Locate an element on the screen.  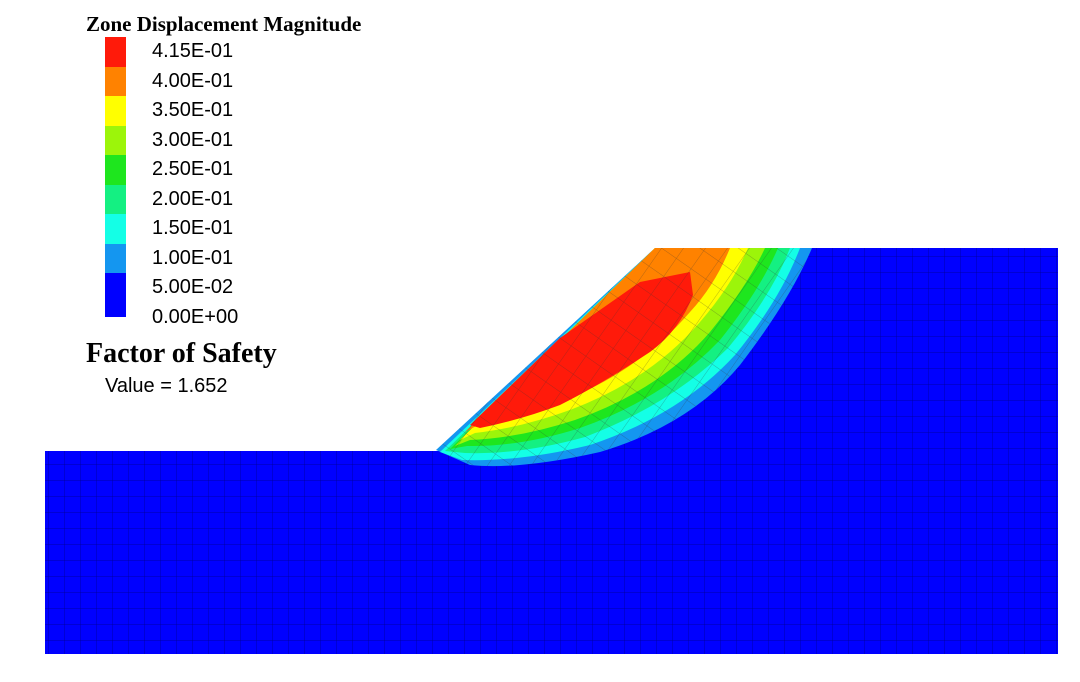
value-number: 1.652 is located at coordinates (202, 386).